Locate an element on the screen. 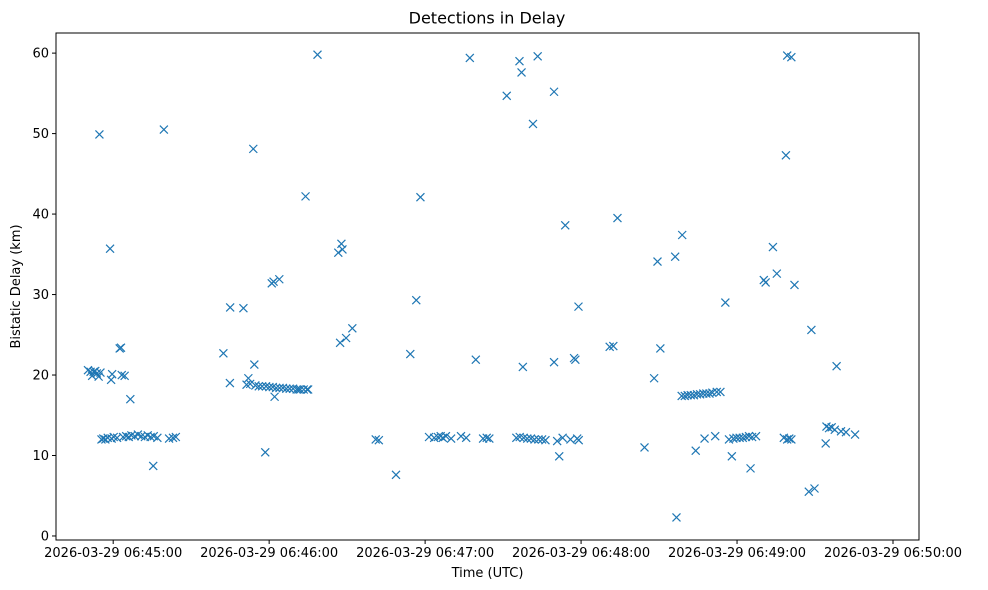 This screenshot has width=988, height=590. y-tick-label: 40 is located at coordinates (40, 215).